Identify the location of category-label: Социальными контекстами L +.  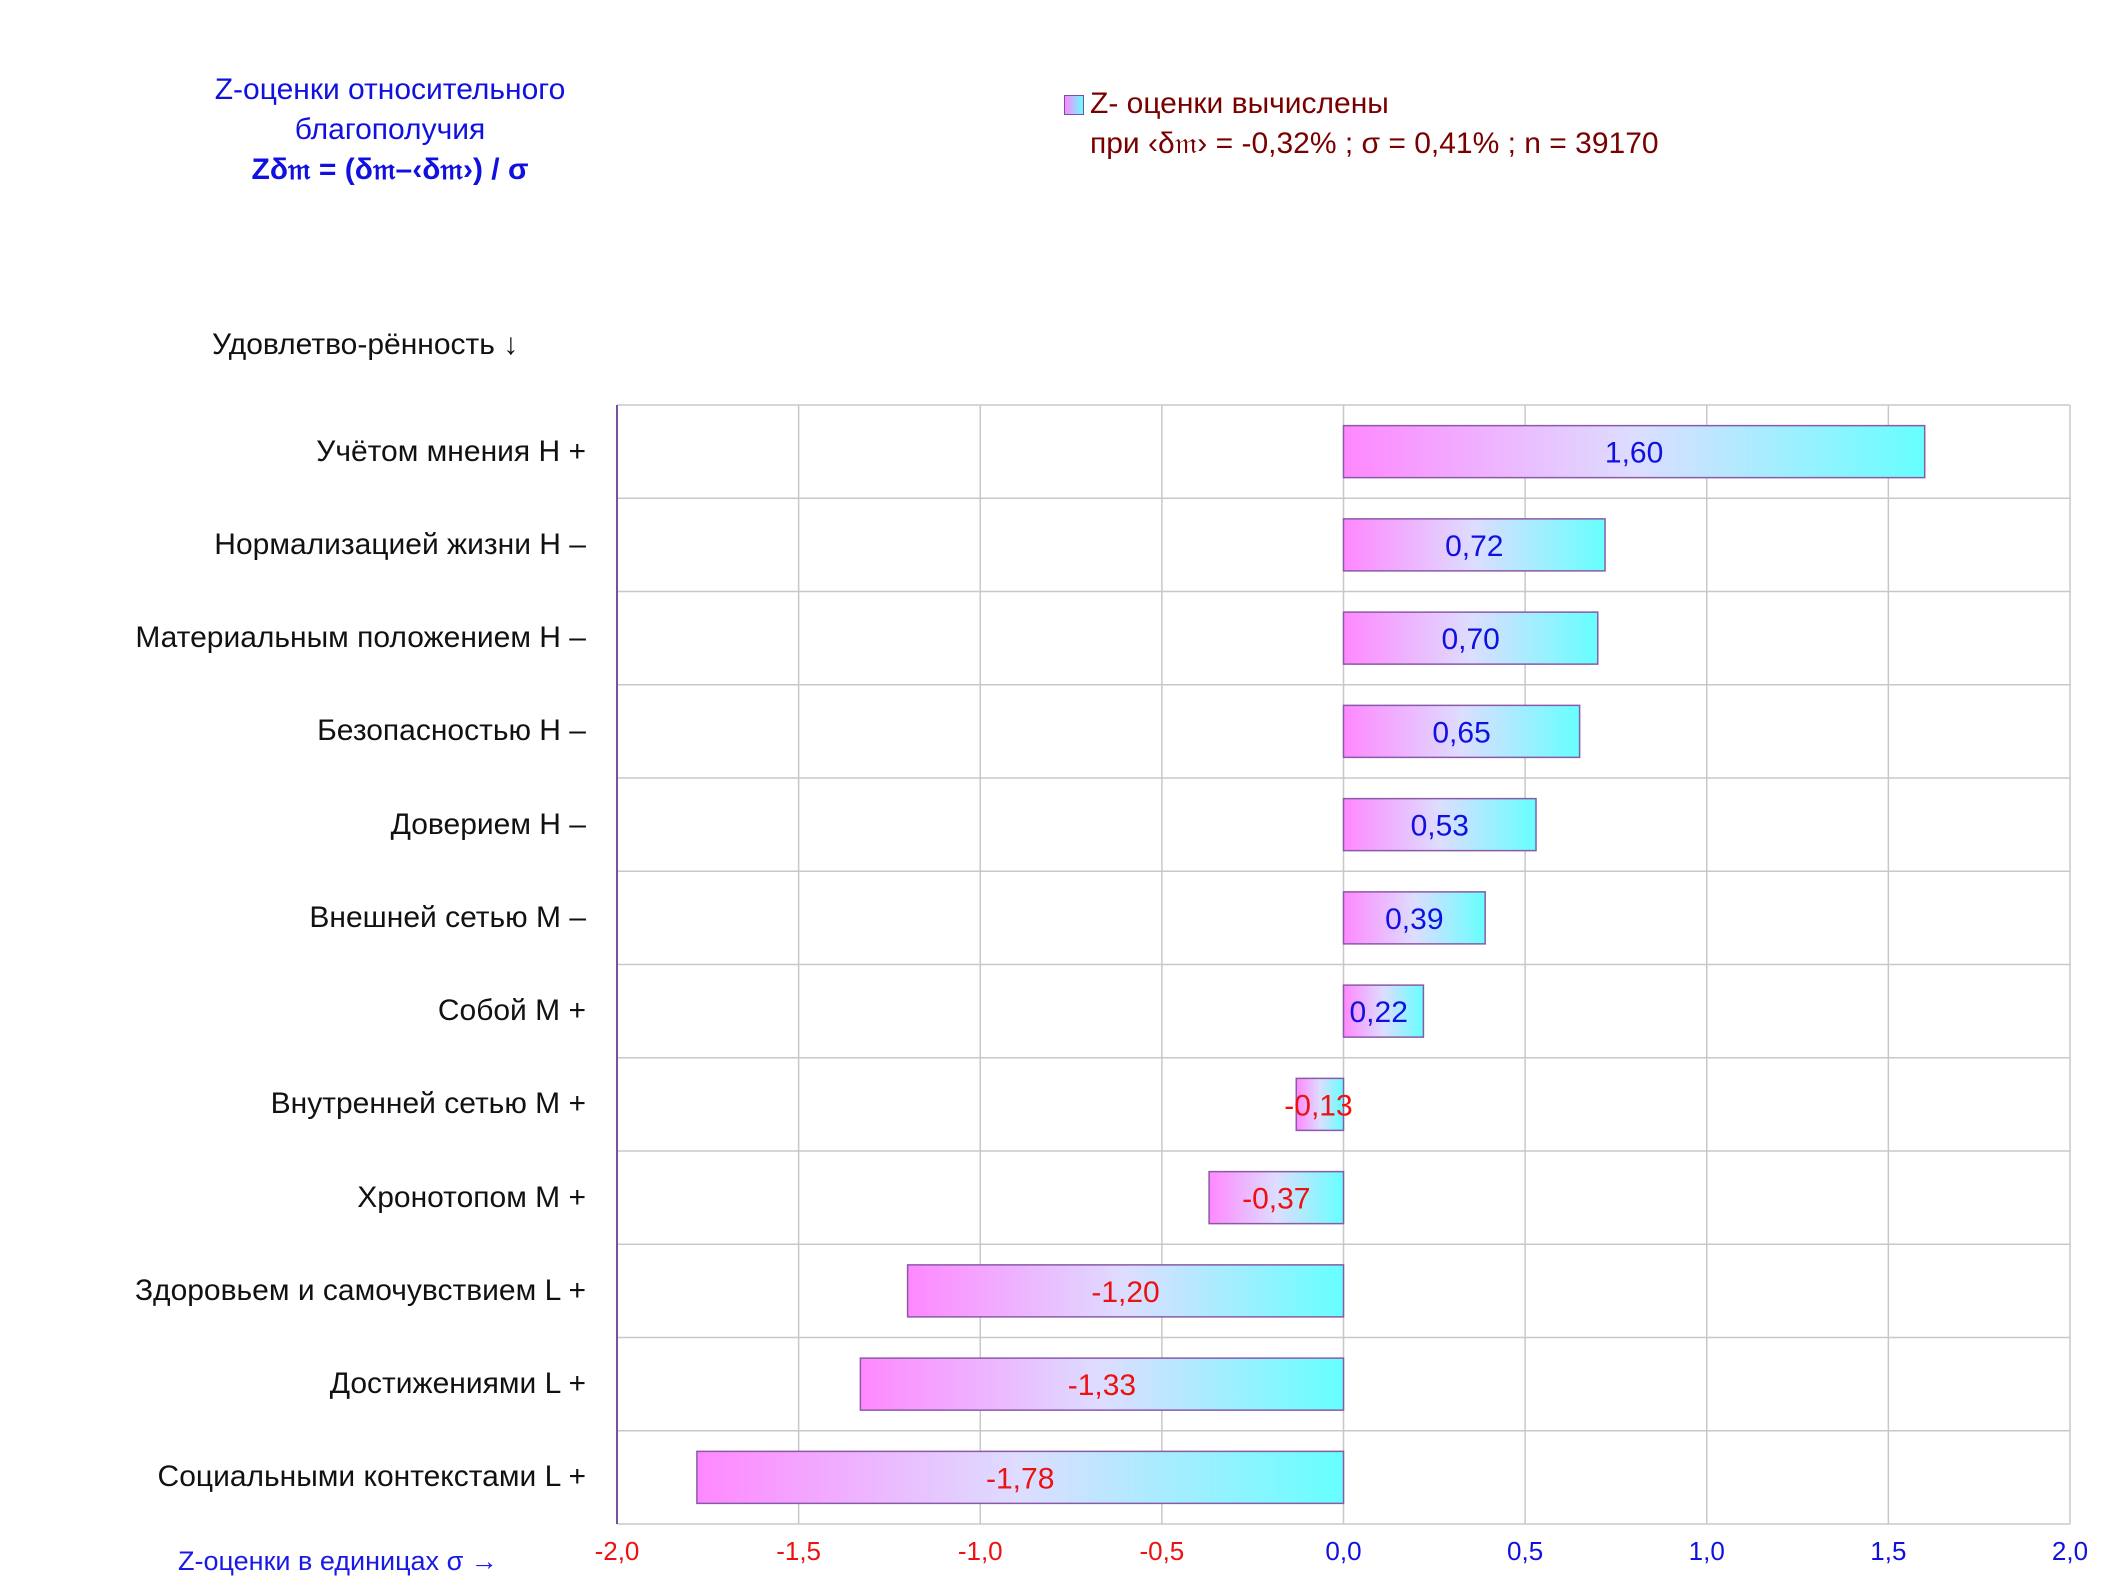
(371, 1477).